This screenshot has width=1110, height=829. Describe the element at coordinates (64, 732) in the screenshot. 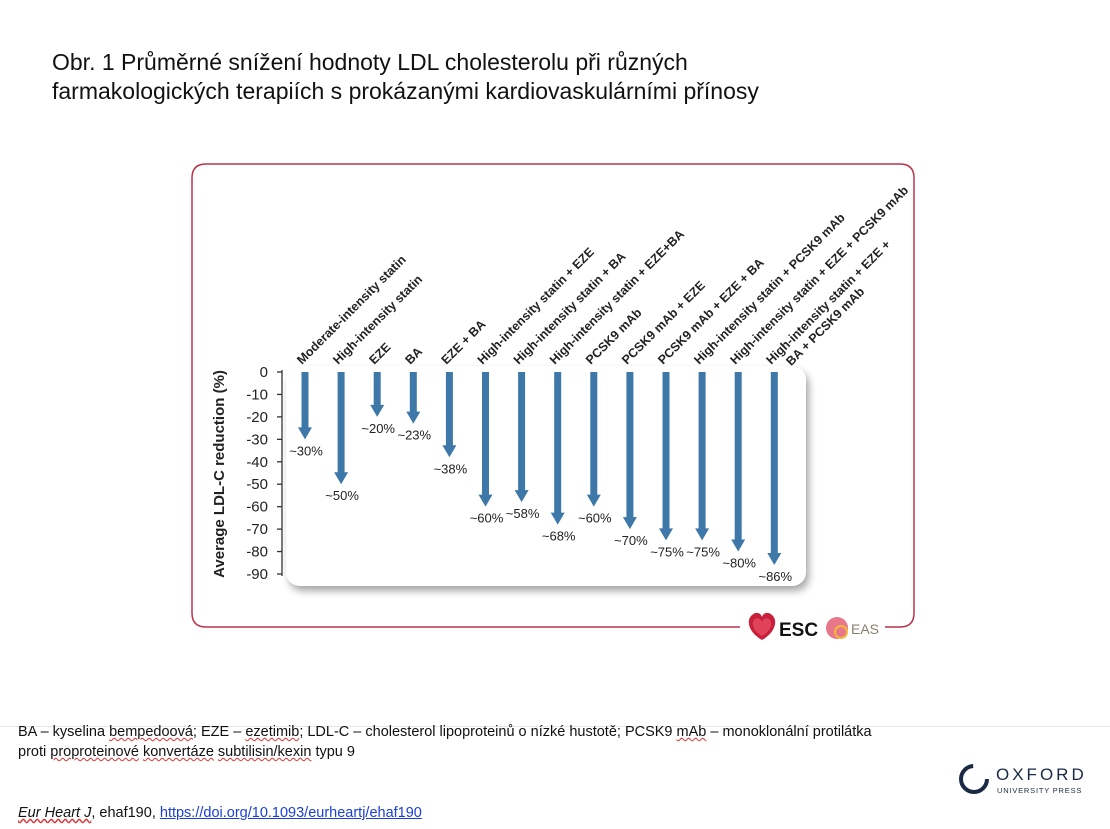

I see `caption-text: BA – kyselina` at that location.